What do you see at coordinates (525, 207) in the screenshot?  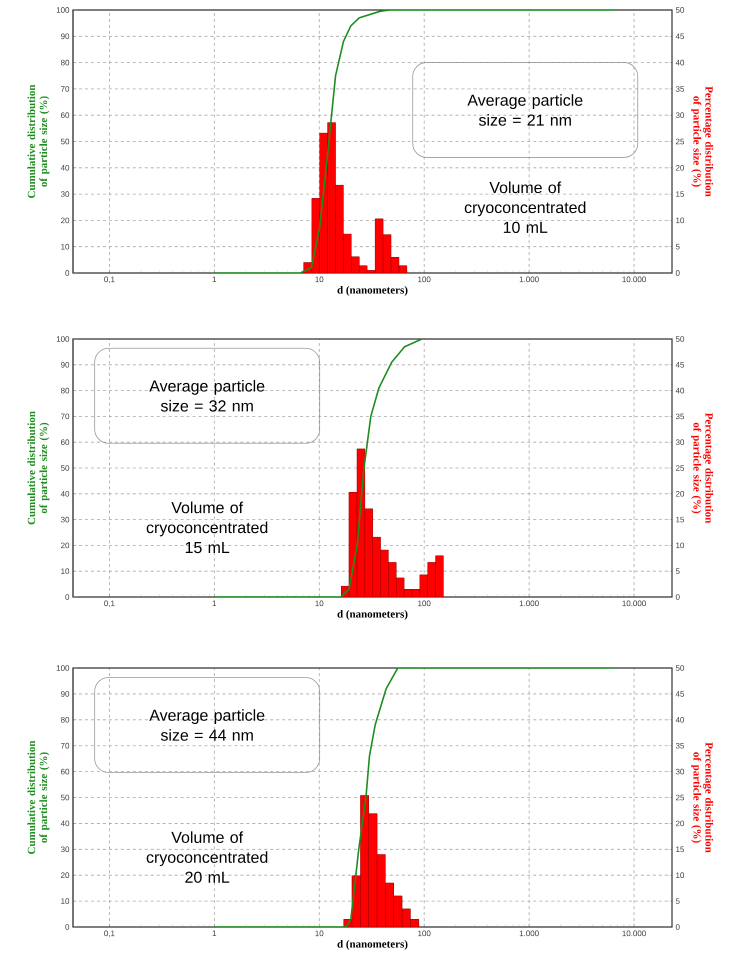 I see `annotation: Volume of cryoconcentrated 10 mL` at bounding box center [525, 207].